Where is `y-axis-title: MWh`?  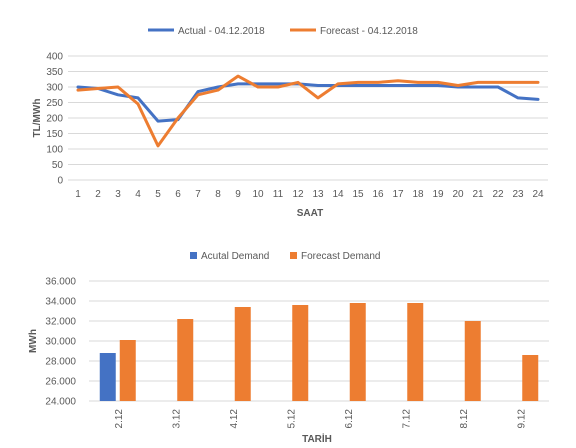 y-axis-title: MWh is located at coordinates (33, 341).